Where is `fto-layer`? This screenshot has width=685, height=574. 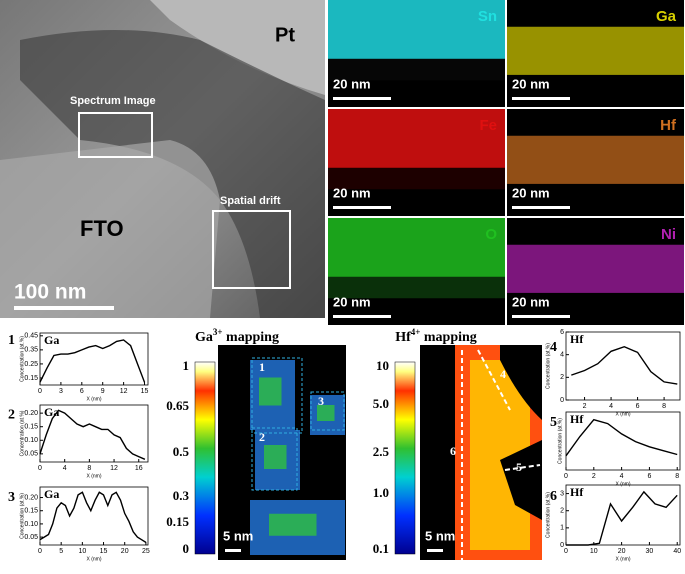
fto-layer is located at coordinates (110, 229).